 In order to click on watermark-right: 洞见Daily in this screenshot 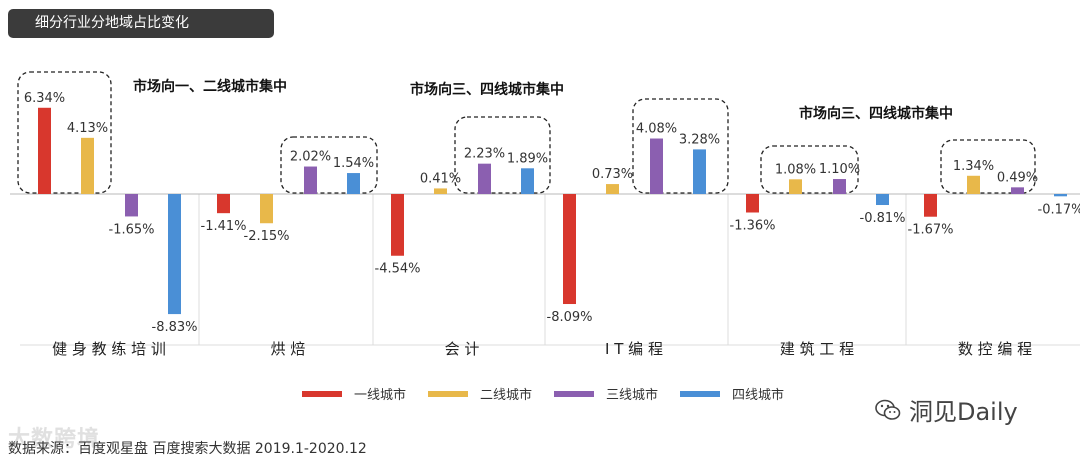, I will do `click(946, 409)`.